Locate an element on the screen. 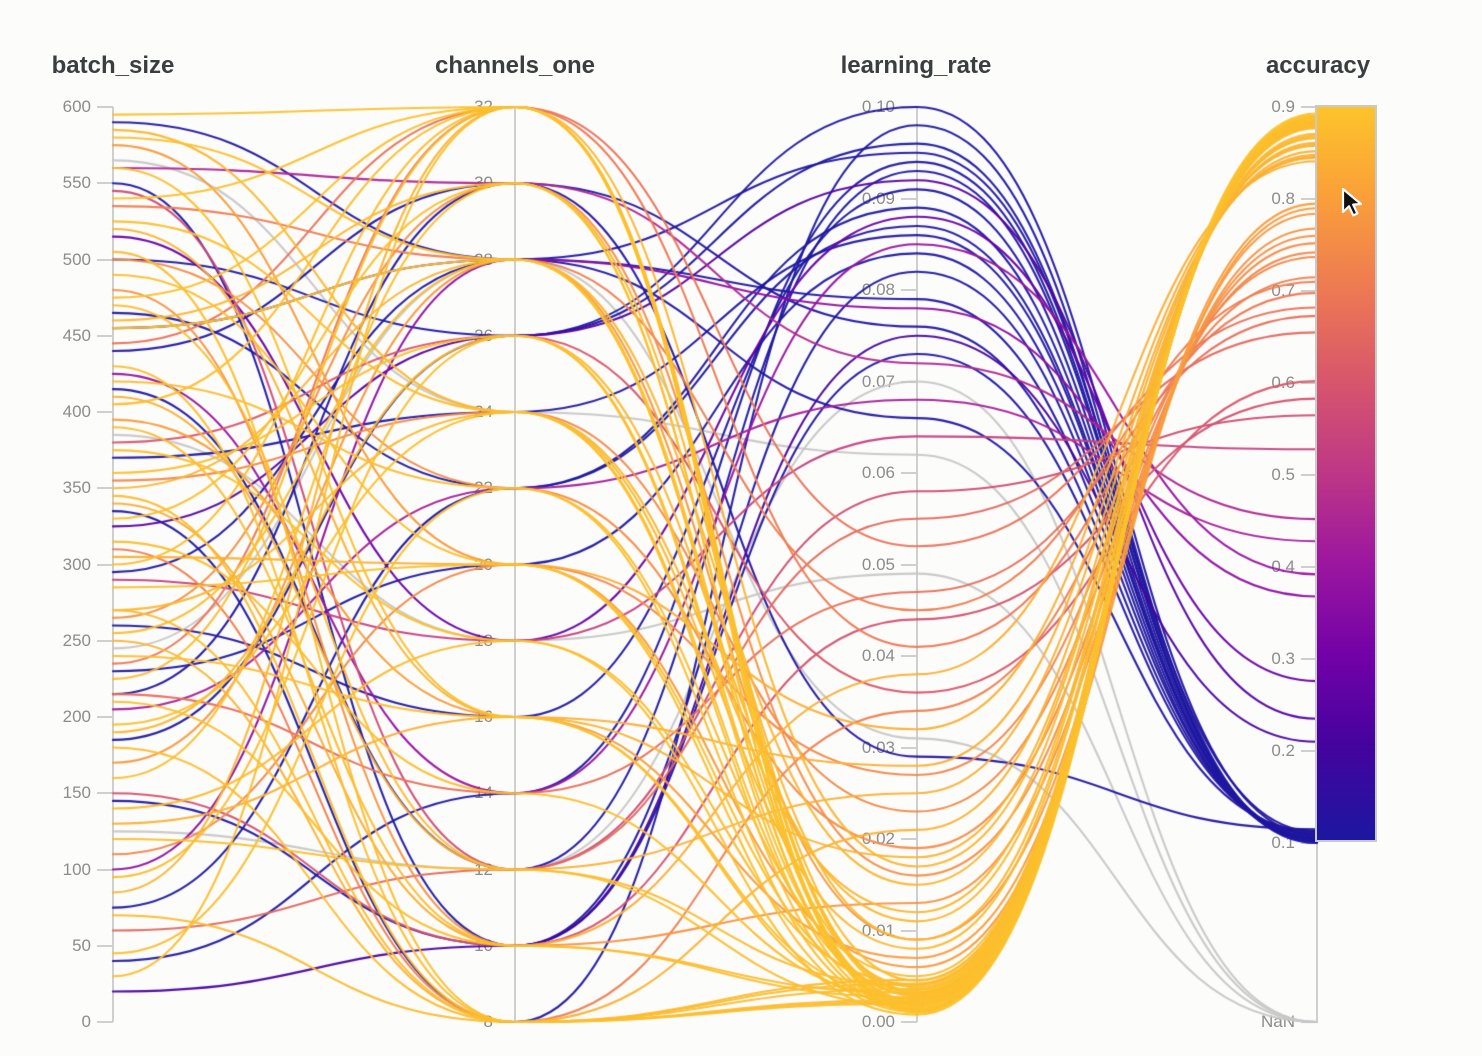 This screenshot has width=1482, height=1056. accuracy-colorbar-gradient is located at coordinates (1346, 473).